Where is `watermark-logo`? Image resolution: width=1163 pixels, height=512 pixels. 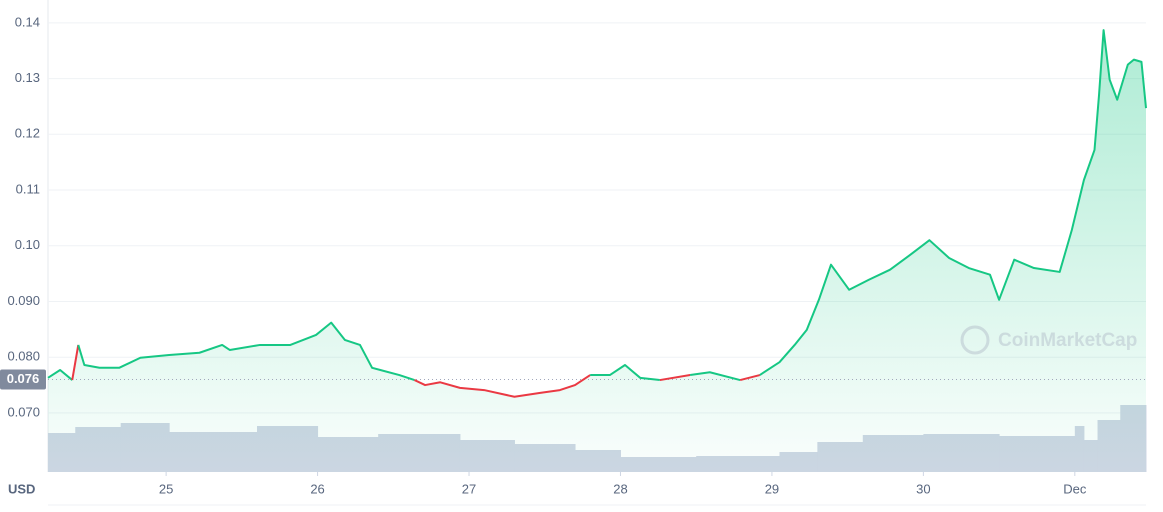 watermark-logo is located at coordinates (975, 340).